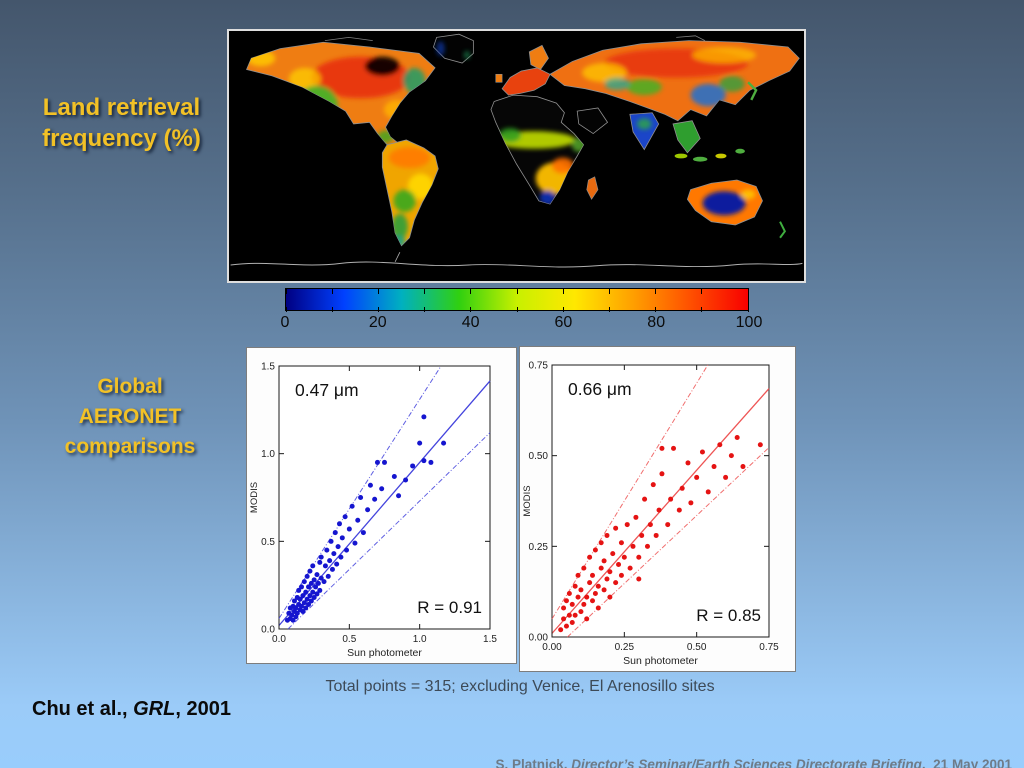 This screenshot has width=1024, height=768. Describe the element at coordinates (656, 322) in the screenshot. I see `colorbar-label: 80` at that location.